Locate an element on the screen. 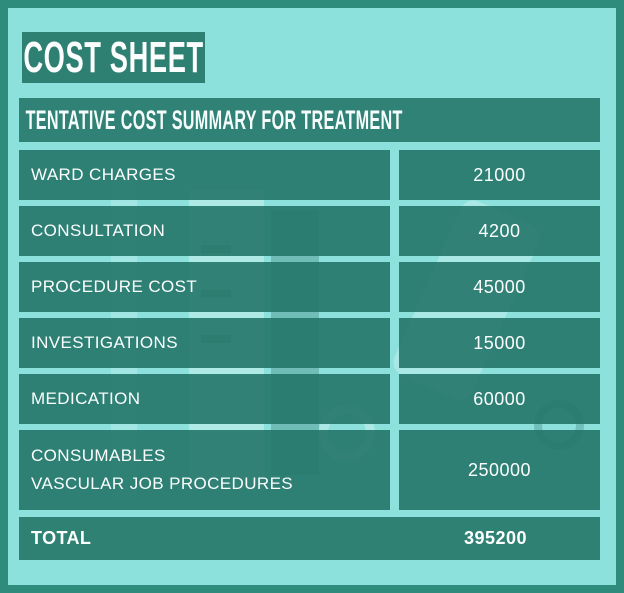 The height and width of the screenshot is (593, 624). row-label-text: PROCEDURE COST is located at coordinates (114, 286).